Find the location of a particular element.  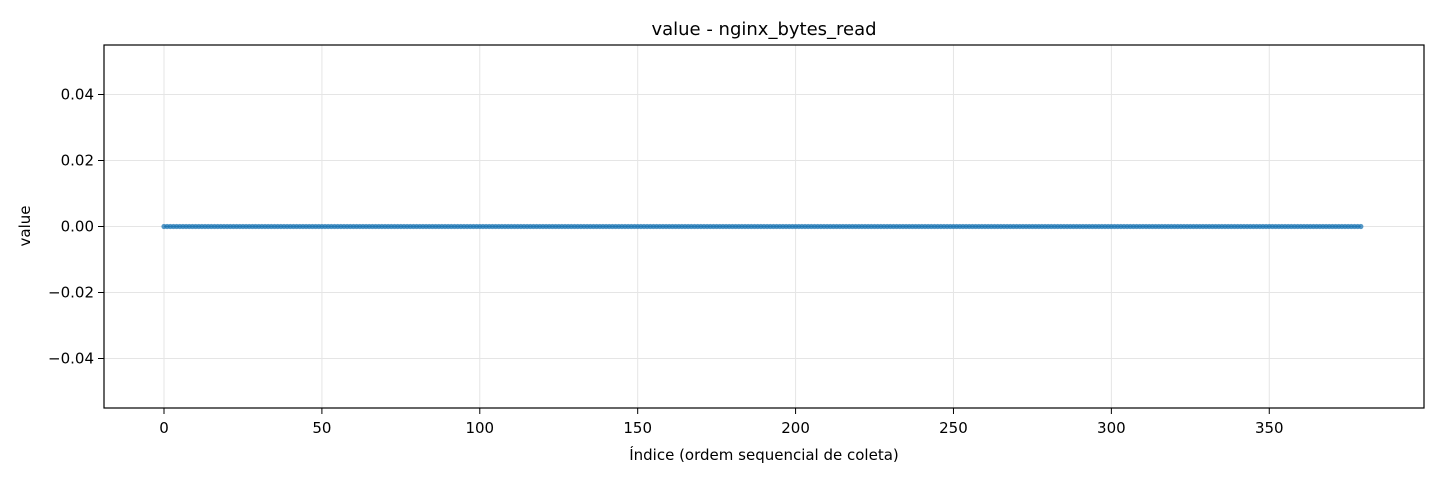

y-tick-label: 0.00 is located at coordinates (77, 227).